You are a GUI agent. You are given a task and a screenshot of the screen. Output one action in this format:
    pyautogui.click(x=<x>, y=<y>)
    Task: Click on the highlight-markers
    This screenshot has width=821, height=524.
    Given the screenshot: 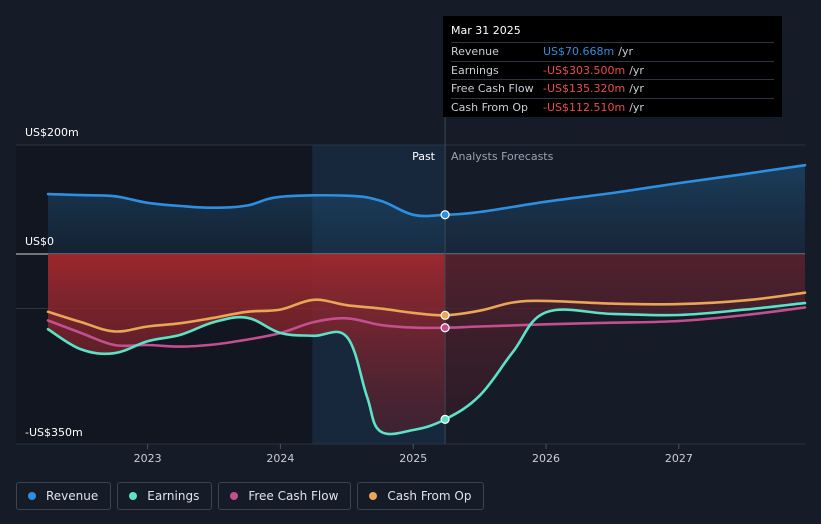 What is the action you would take?
    pyautogui.click(x=445, y=317)
    